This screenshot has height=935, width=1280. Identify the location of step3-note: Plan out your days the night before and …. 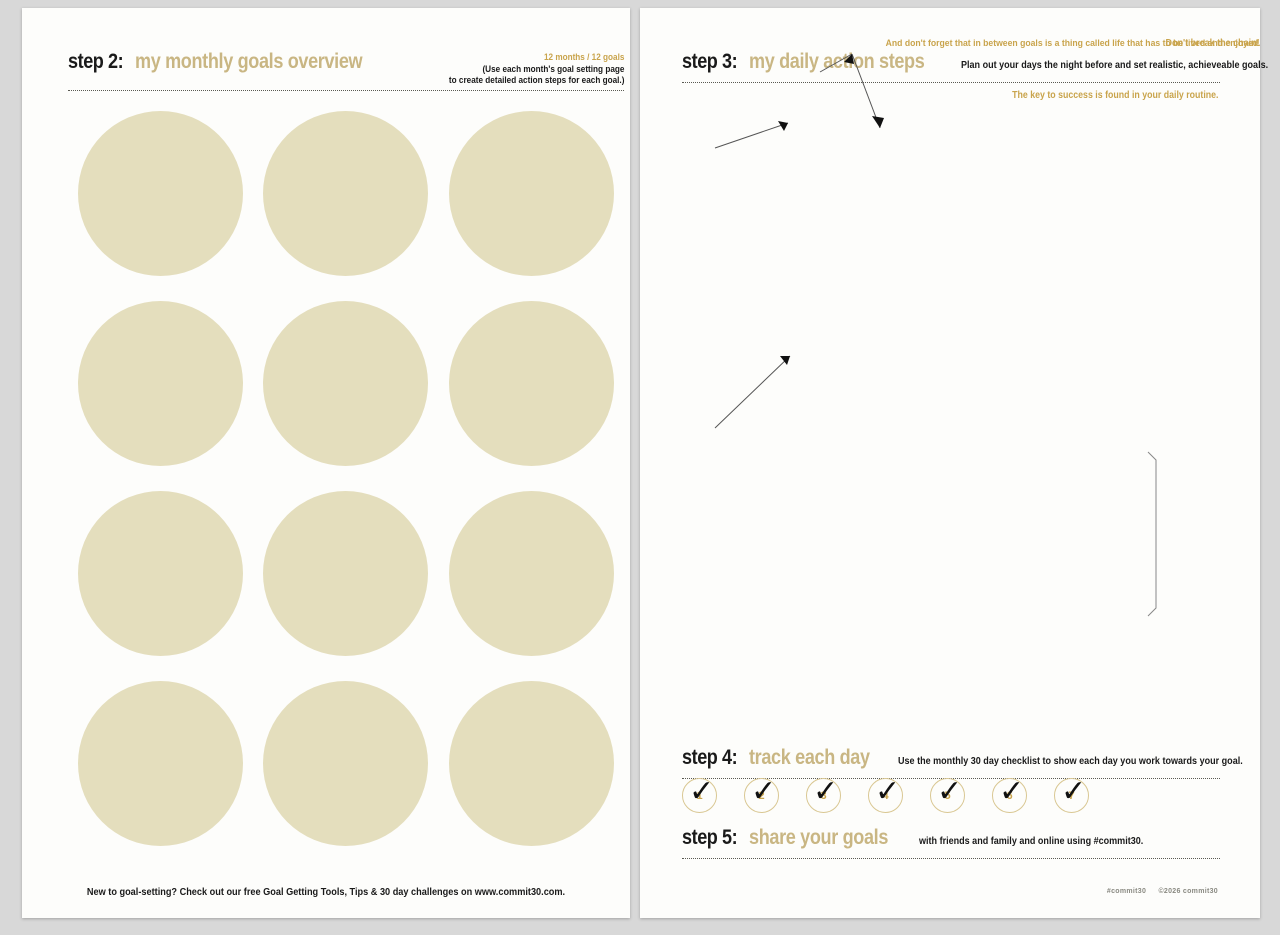
(1115, 65).